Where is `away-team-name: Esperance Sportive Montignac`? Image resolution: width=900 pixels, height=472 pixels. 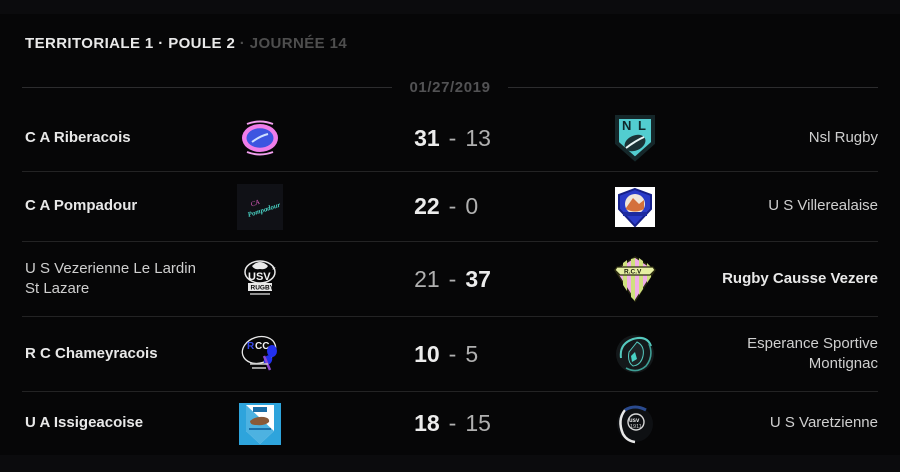 away-team-name: Esperance Sportive Montignac is located at coordinates (812, 353).